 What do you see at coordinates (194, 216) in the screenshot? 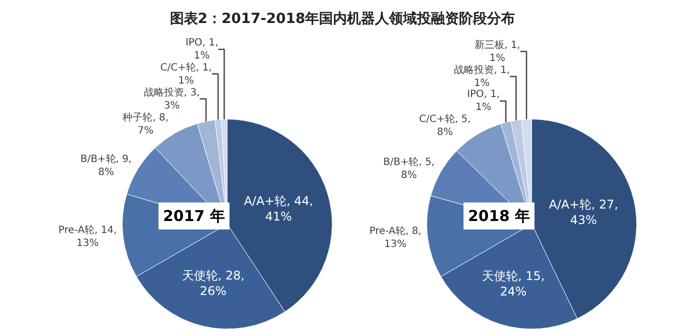
I see `text: 2017 年` at bounding box center [194, 216].